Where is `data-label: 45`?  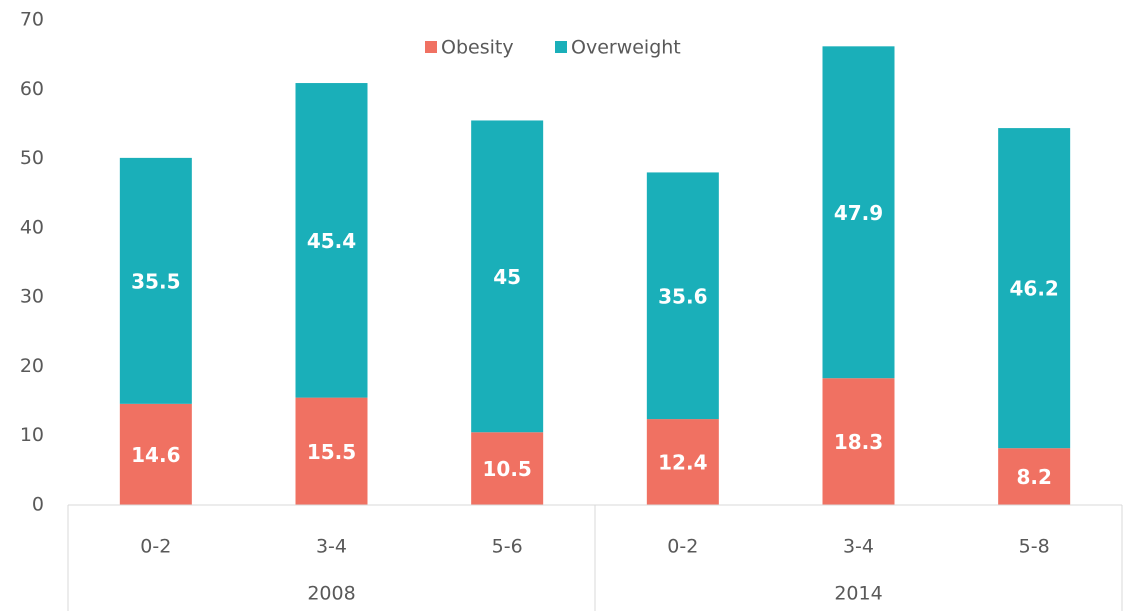
data-label: 45 is located at coordinates (507, 277).